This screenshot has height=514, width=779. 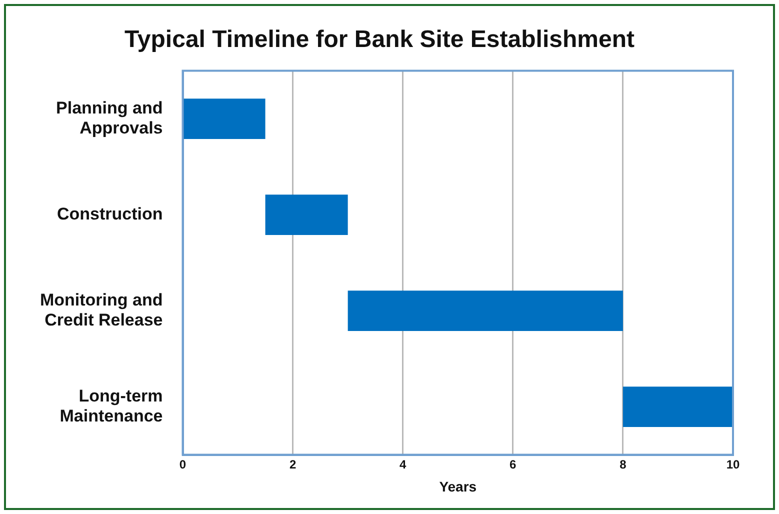 I want to click on y-tick-label: Planning and Approvals, so click(x=109, y=118).